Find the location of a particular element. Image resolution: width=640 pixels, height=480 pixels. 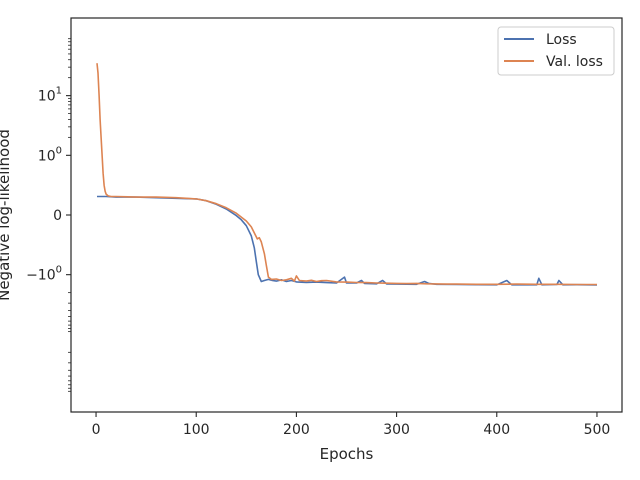

y-tick-label: 0 is located at coordinates (57, 216).